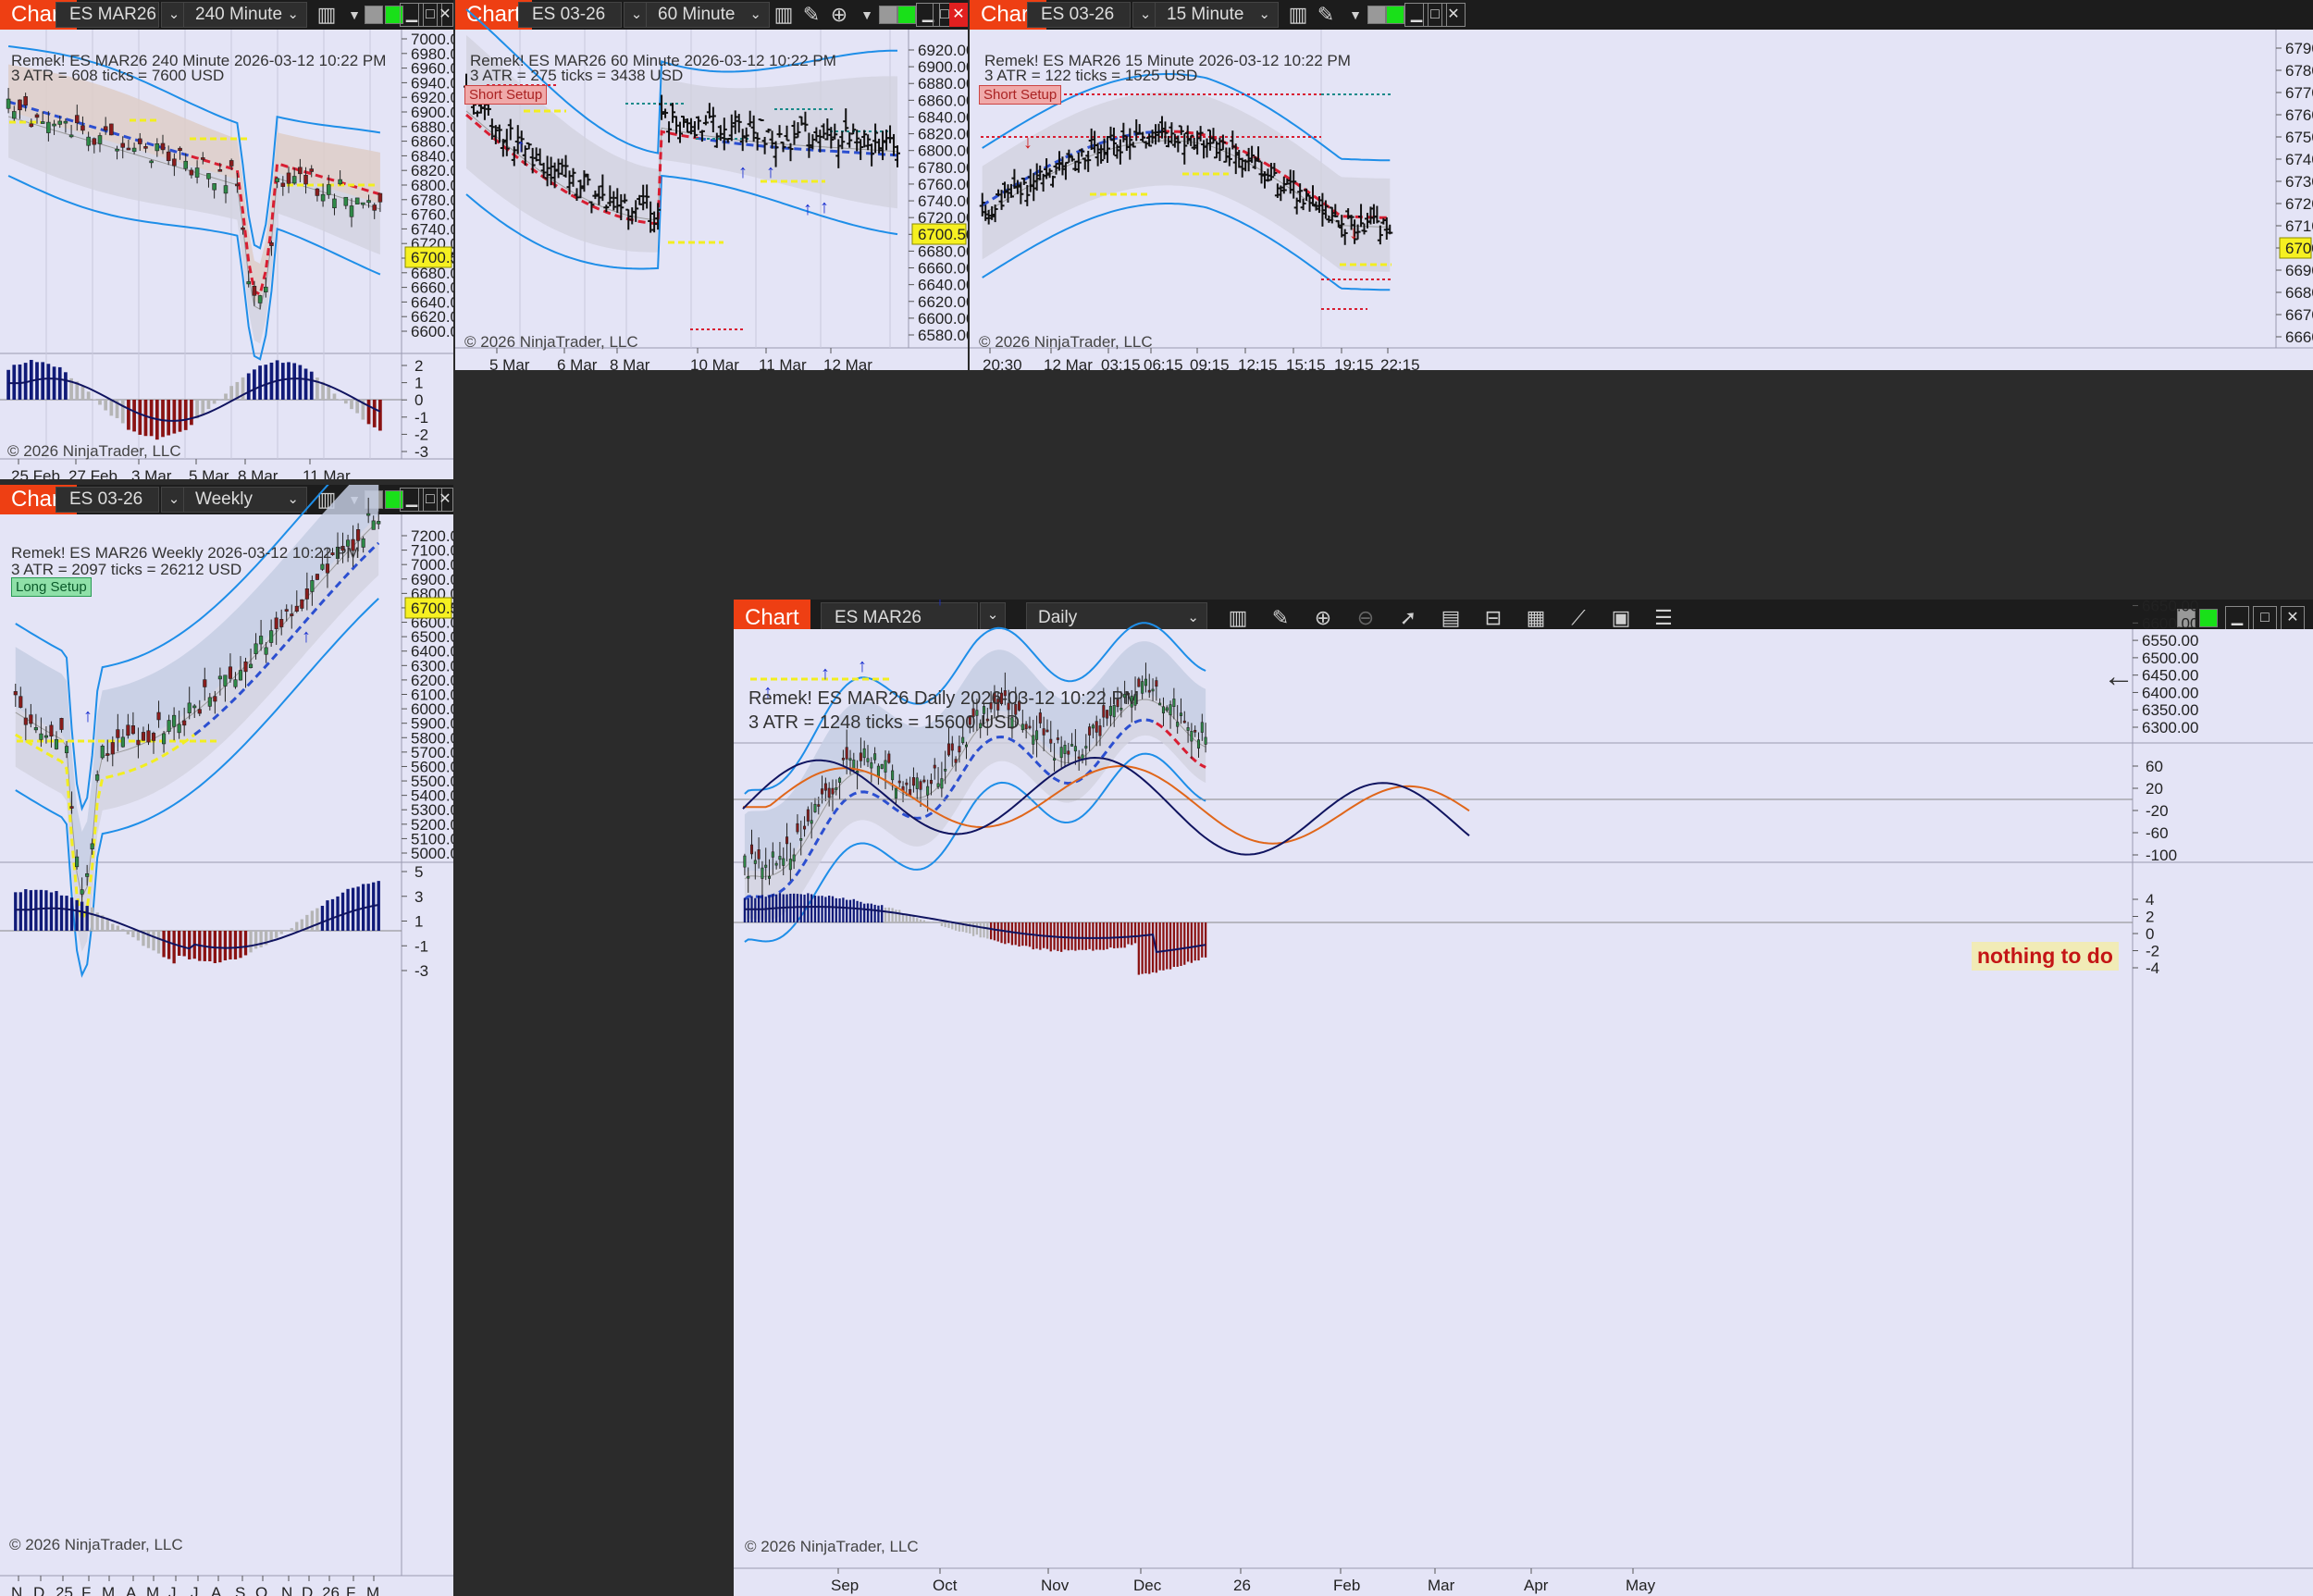 This screenshot has height=1596, width=2313. I want to click on properties-icon: ⟋, so click(1578, 617).